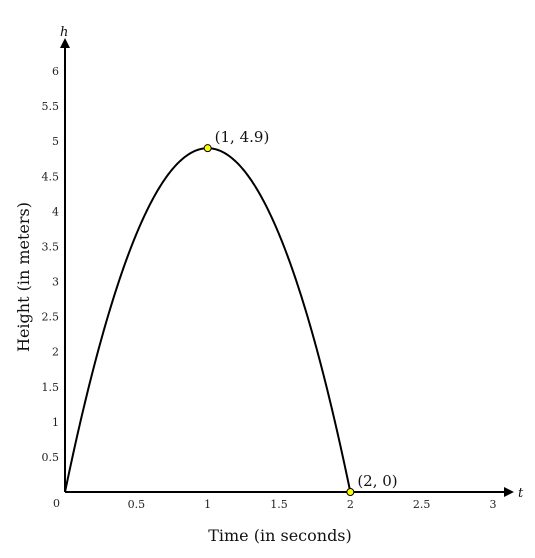 This screenshot has width=535, height=558. I want to click on y-tick-labels: 0.5 1 1.5 2 2.5 3 3.5 4 4.5 5 5.5 6, so click(51, 264).